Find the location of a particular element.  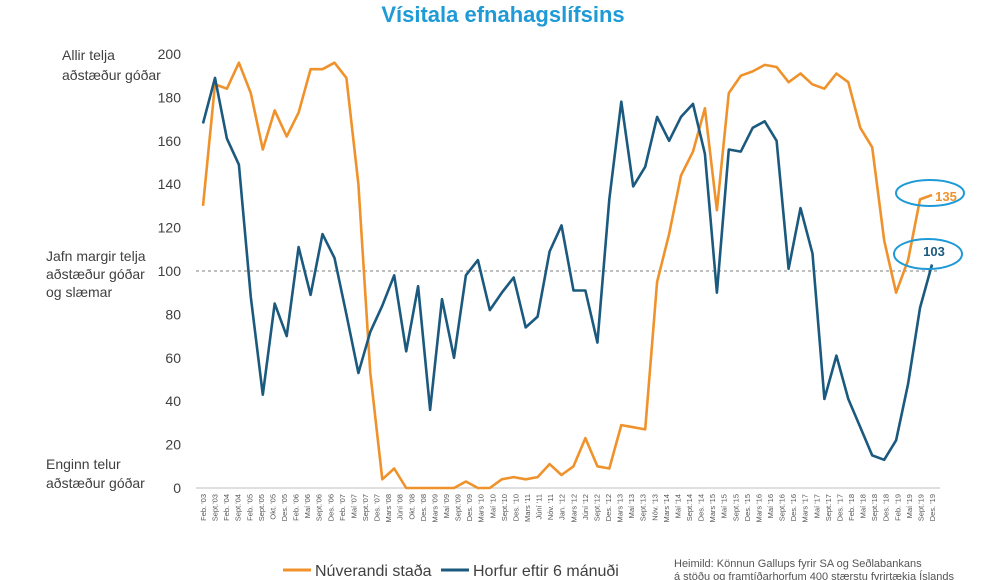

x-tick-label: Feb. '03 is located at coordinates (203, 507).